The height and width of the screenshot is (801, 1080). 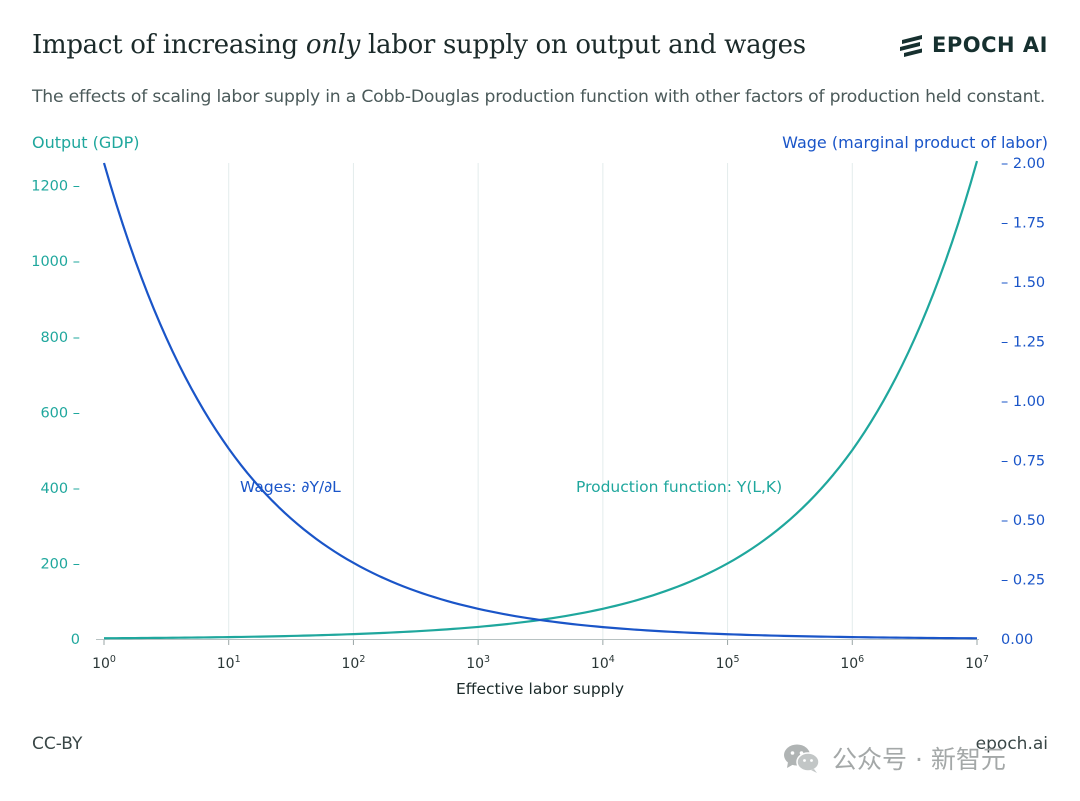 I want to click on title-part-1: Impact of increasing, so click(x=169, y=45).